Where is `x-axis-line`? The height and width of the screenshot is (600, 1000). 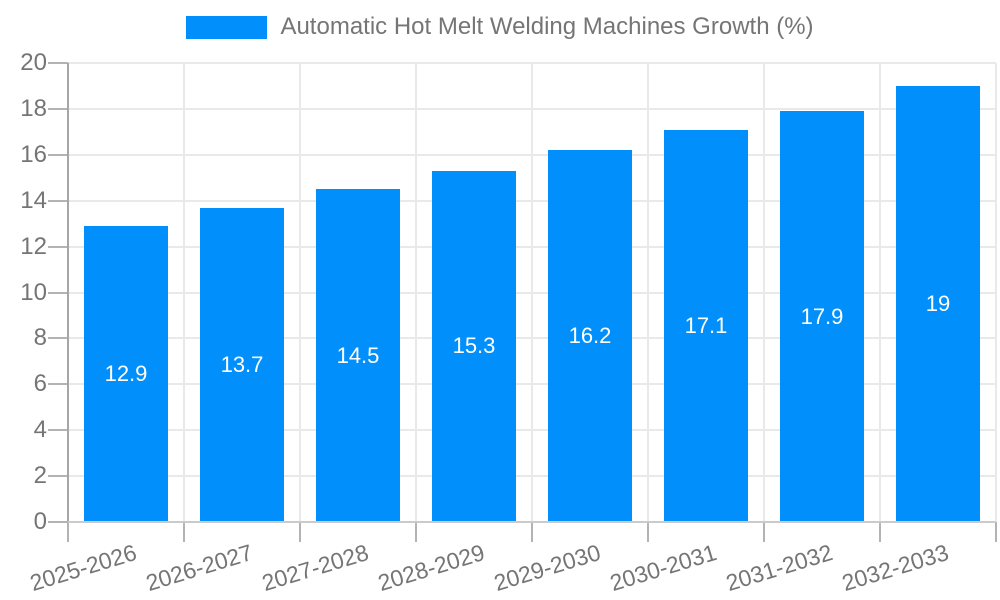
x-axis-line is located at coordinates (532, 522).